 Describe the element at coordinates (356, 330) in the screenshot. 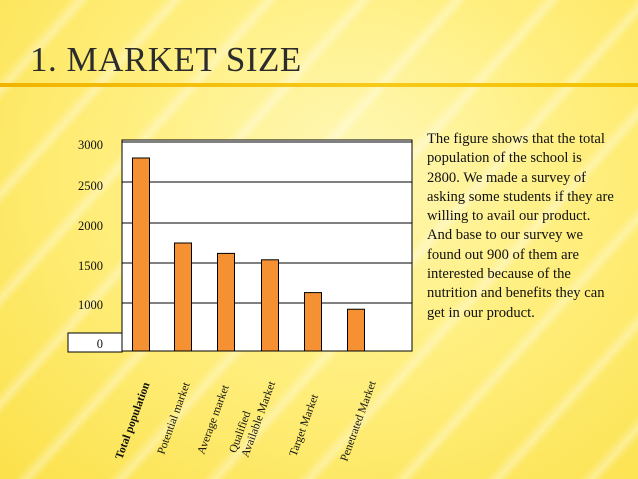

I see `bar-penetrated-market` at that location.